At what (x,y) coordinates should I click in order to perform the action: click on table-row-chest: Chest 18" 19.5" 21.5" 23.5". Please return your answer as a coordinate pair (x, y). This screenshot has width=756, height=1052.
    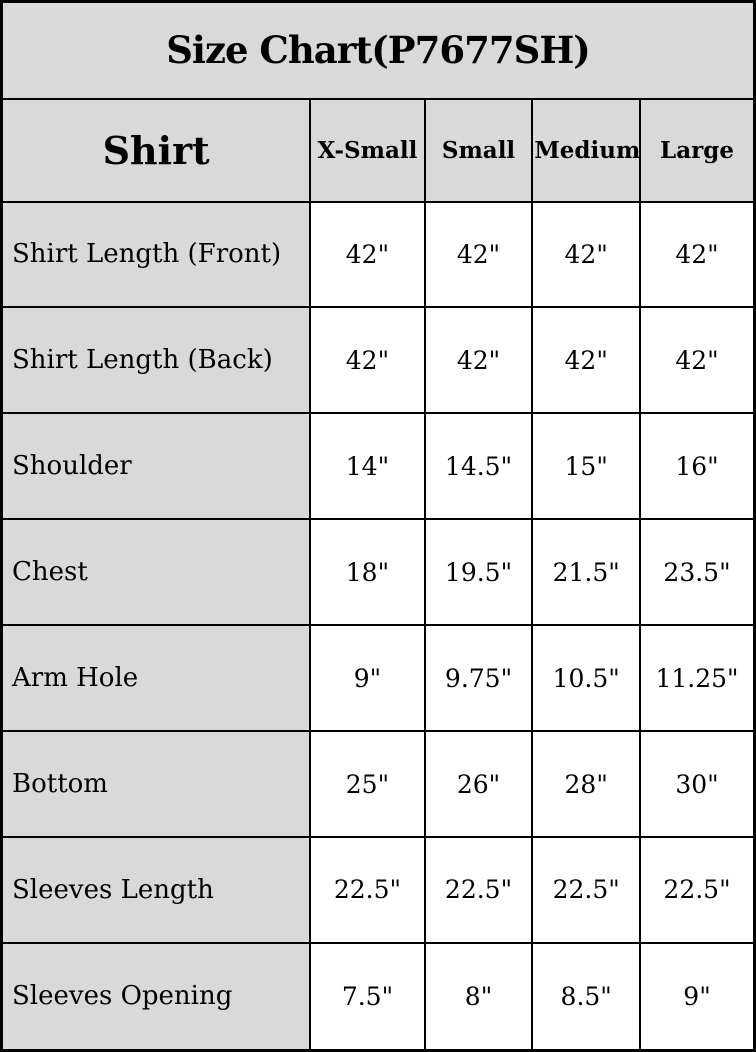
    Looking at the image, I should click on (378, 572).